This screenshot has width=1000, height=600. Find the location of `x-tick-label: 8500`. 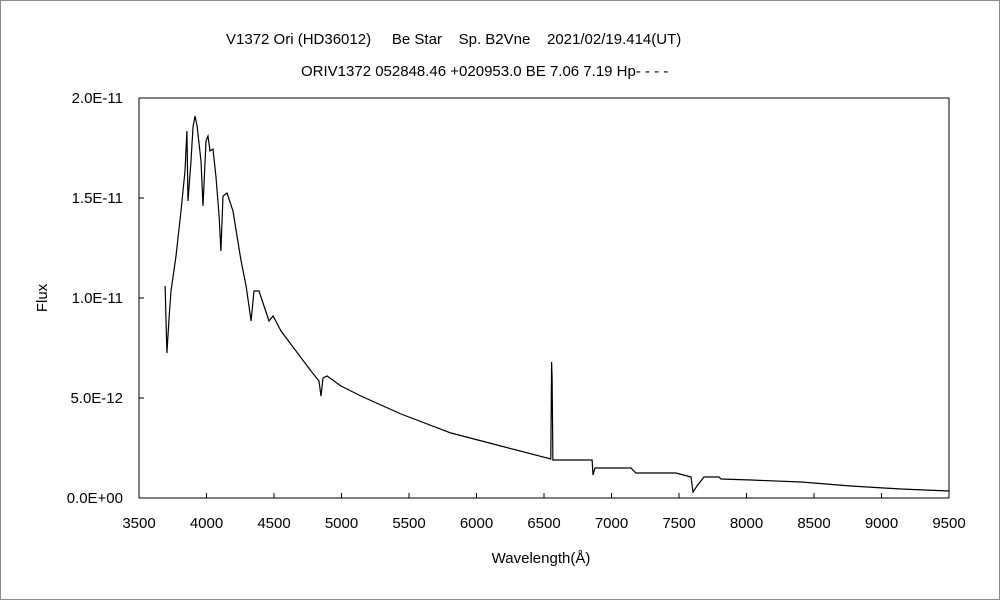

x-tick-label: 8500 is located at coordinates (813, 523).